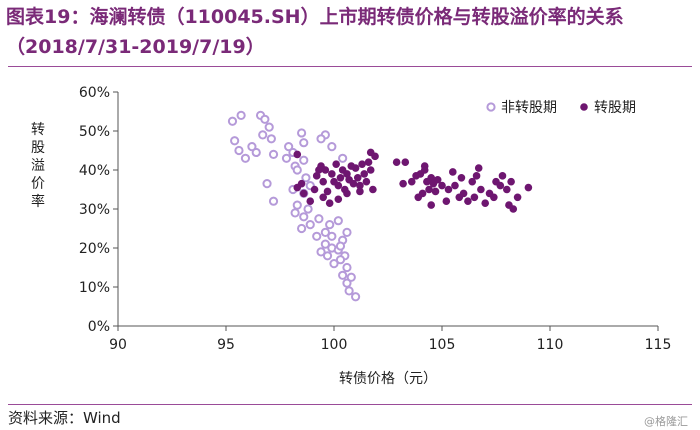  What do you see at coordinates (94, 132) in the screenshot?
I see `y-tick-label: 50%` at bounding box center [94, 132].